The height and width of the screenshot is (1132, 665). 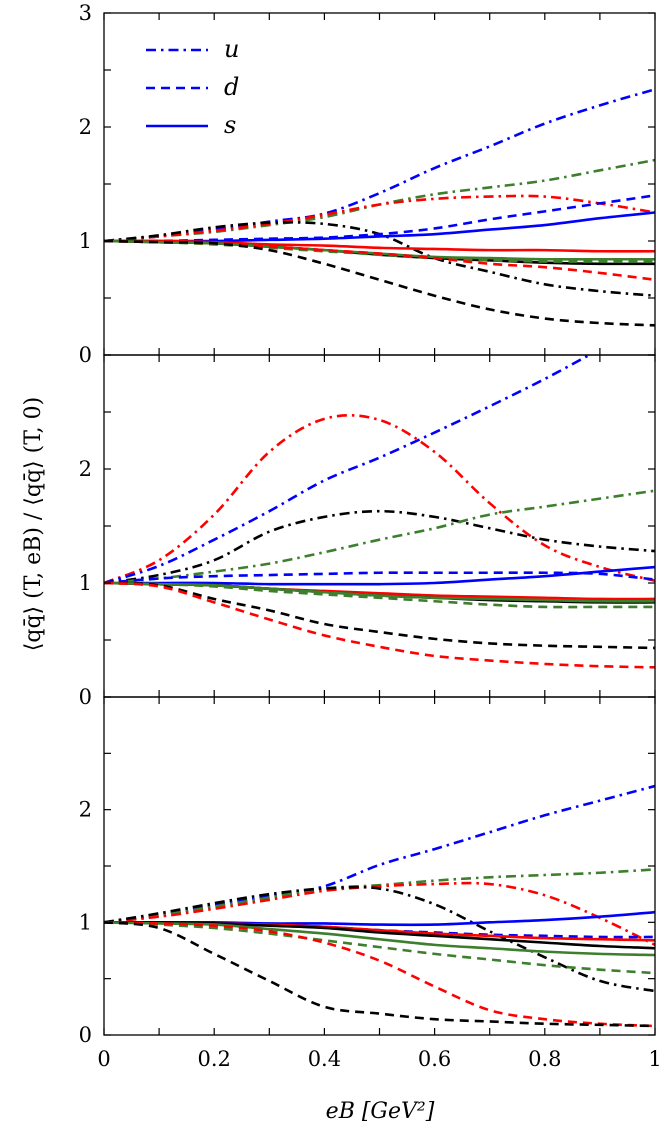 I want to click on x-tick-label: 0.2, so click(x=213, y=1059).